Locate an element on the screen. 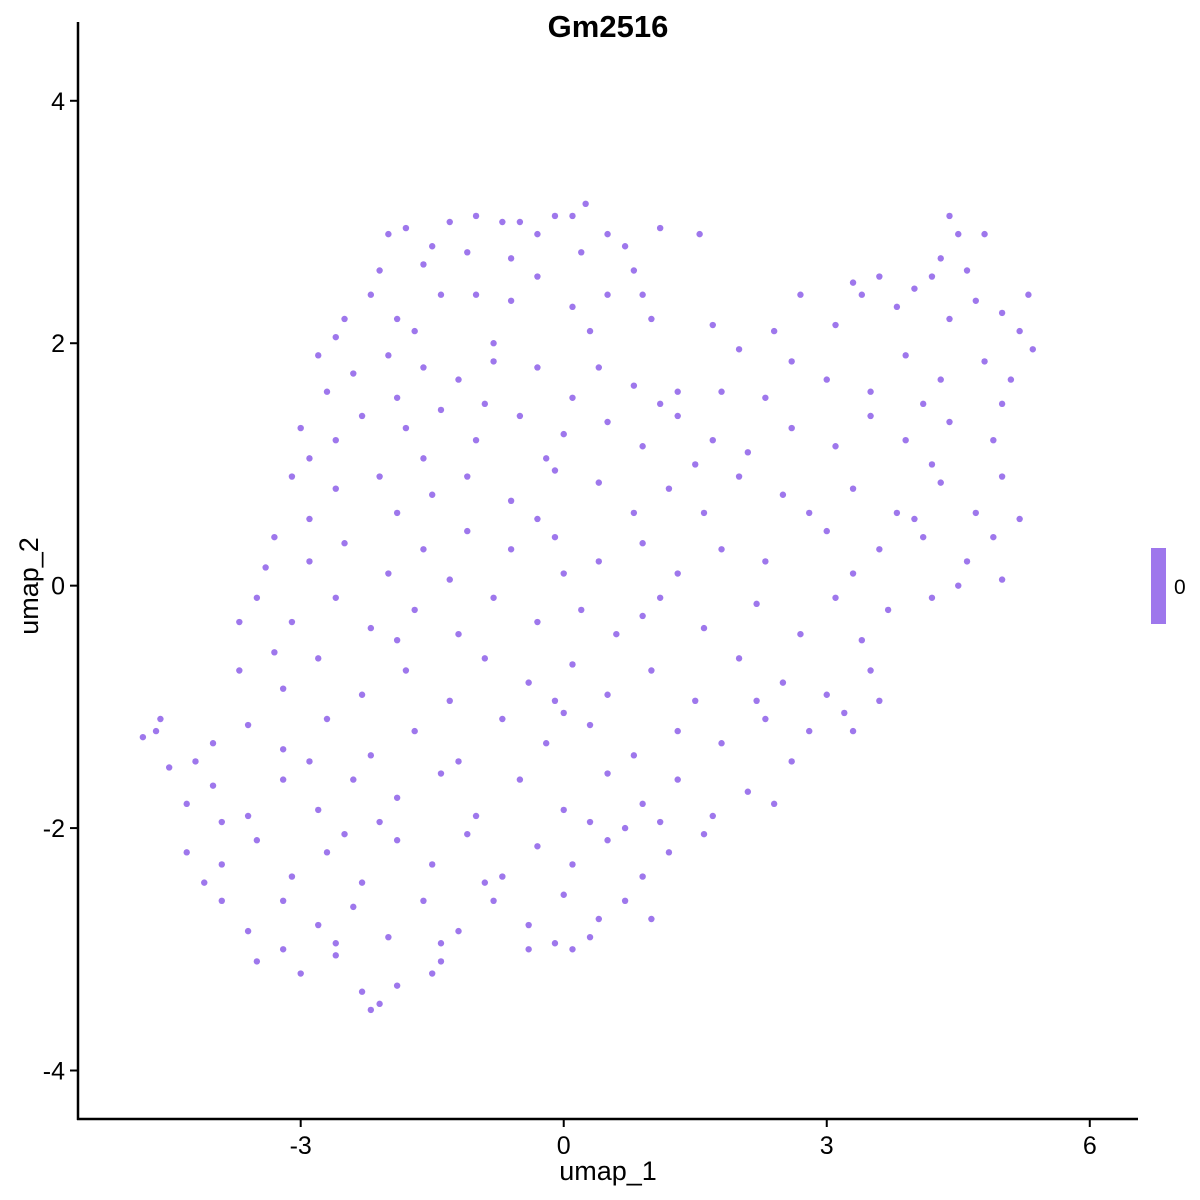 The width and height of the screenshot is (1200, 1200). legend-colorbar is located at coordinates (1158, 586).